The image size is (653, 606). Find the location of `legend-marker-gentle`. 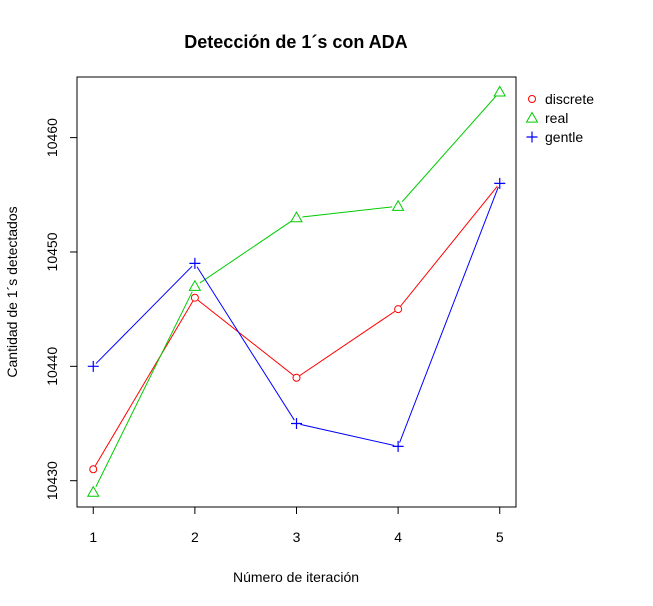

legend-marker-gentle is located at coordinates (532, 137).